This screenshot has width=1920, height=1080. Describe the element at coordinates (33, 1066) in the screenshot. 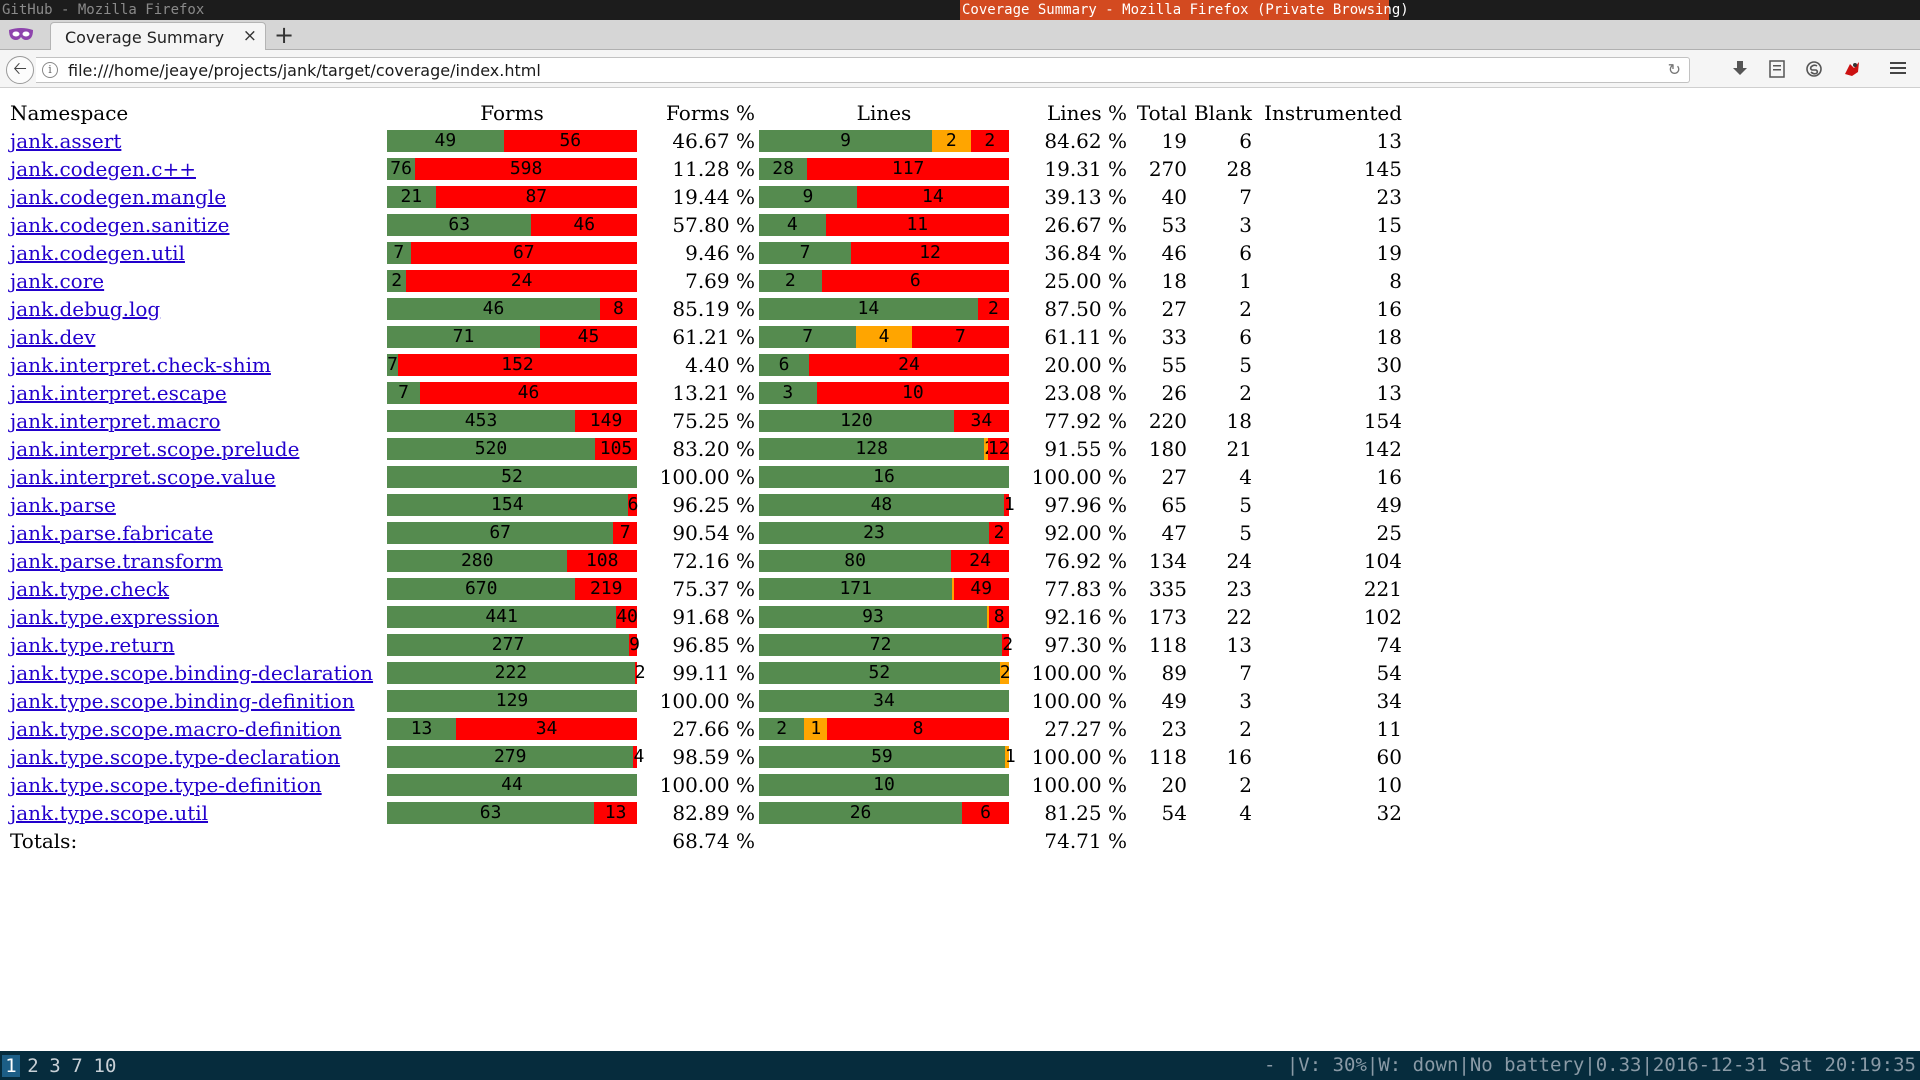

I see `workspace-2: 2` at that location.